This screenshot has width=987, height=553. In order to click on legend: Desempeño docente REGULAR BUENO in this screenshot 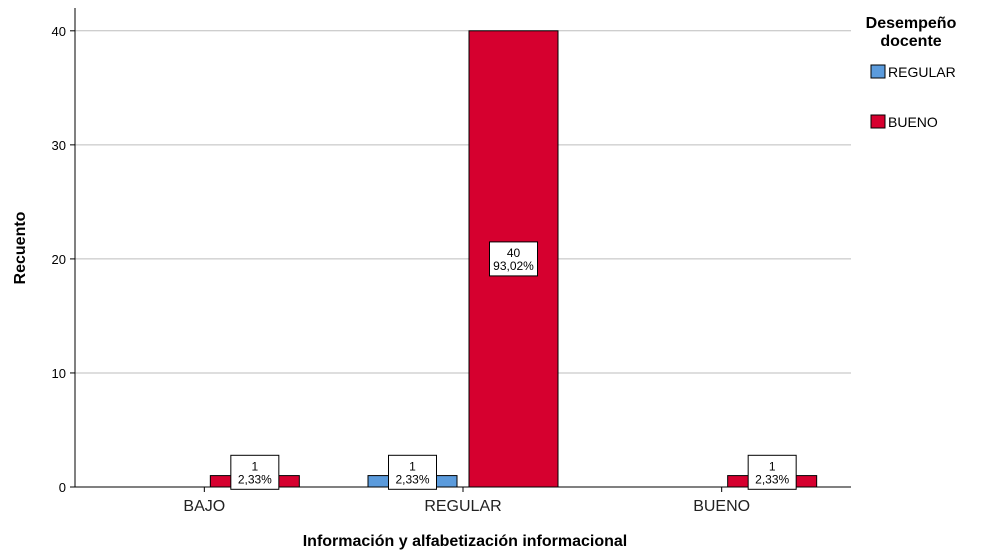, I will do `click(911, 72)`.